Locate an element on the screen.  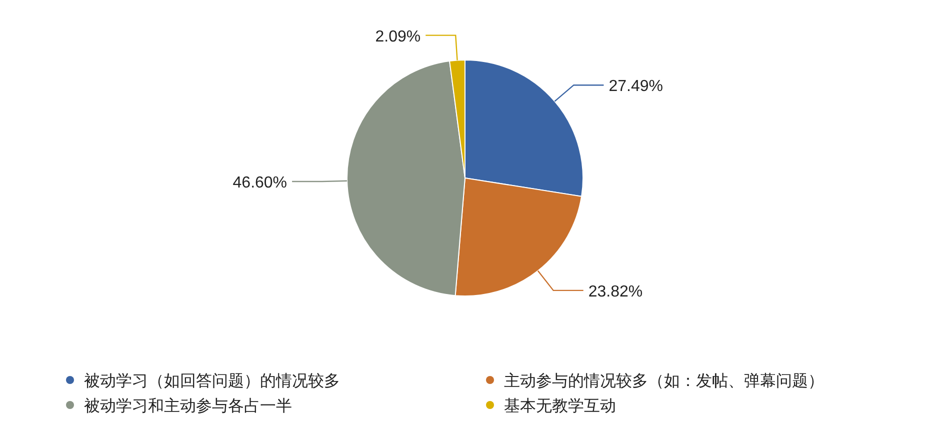
data-label: 2.09% is located at coordinates (398, 37).